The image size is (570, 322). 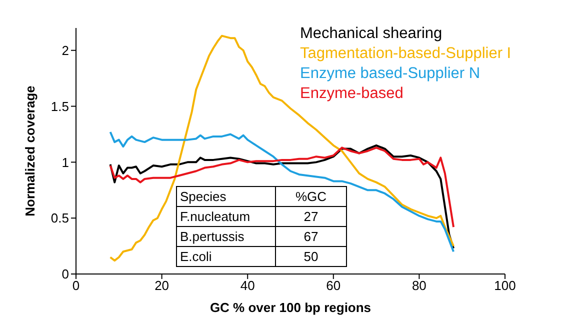 What do you see at coordinates (419, 286) in the screenshot?
I see `x-tick-label: 80` at bounding box center [419, 286].